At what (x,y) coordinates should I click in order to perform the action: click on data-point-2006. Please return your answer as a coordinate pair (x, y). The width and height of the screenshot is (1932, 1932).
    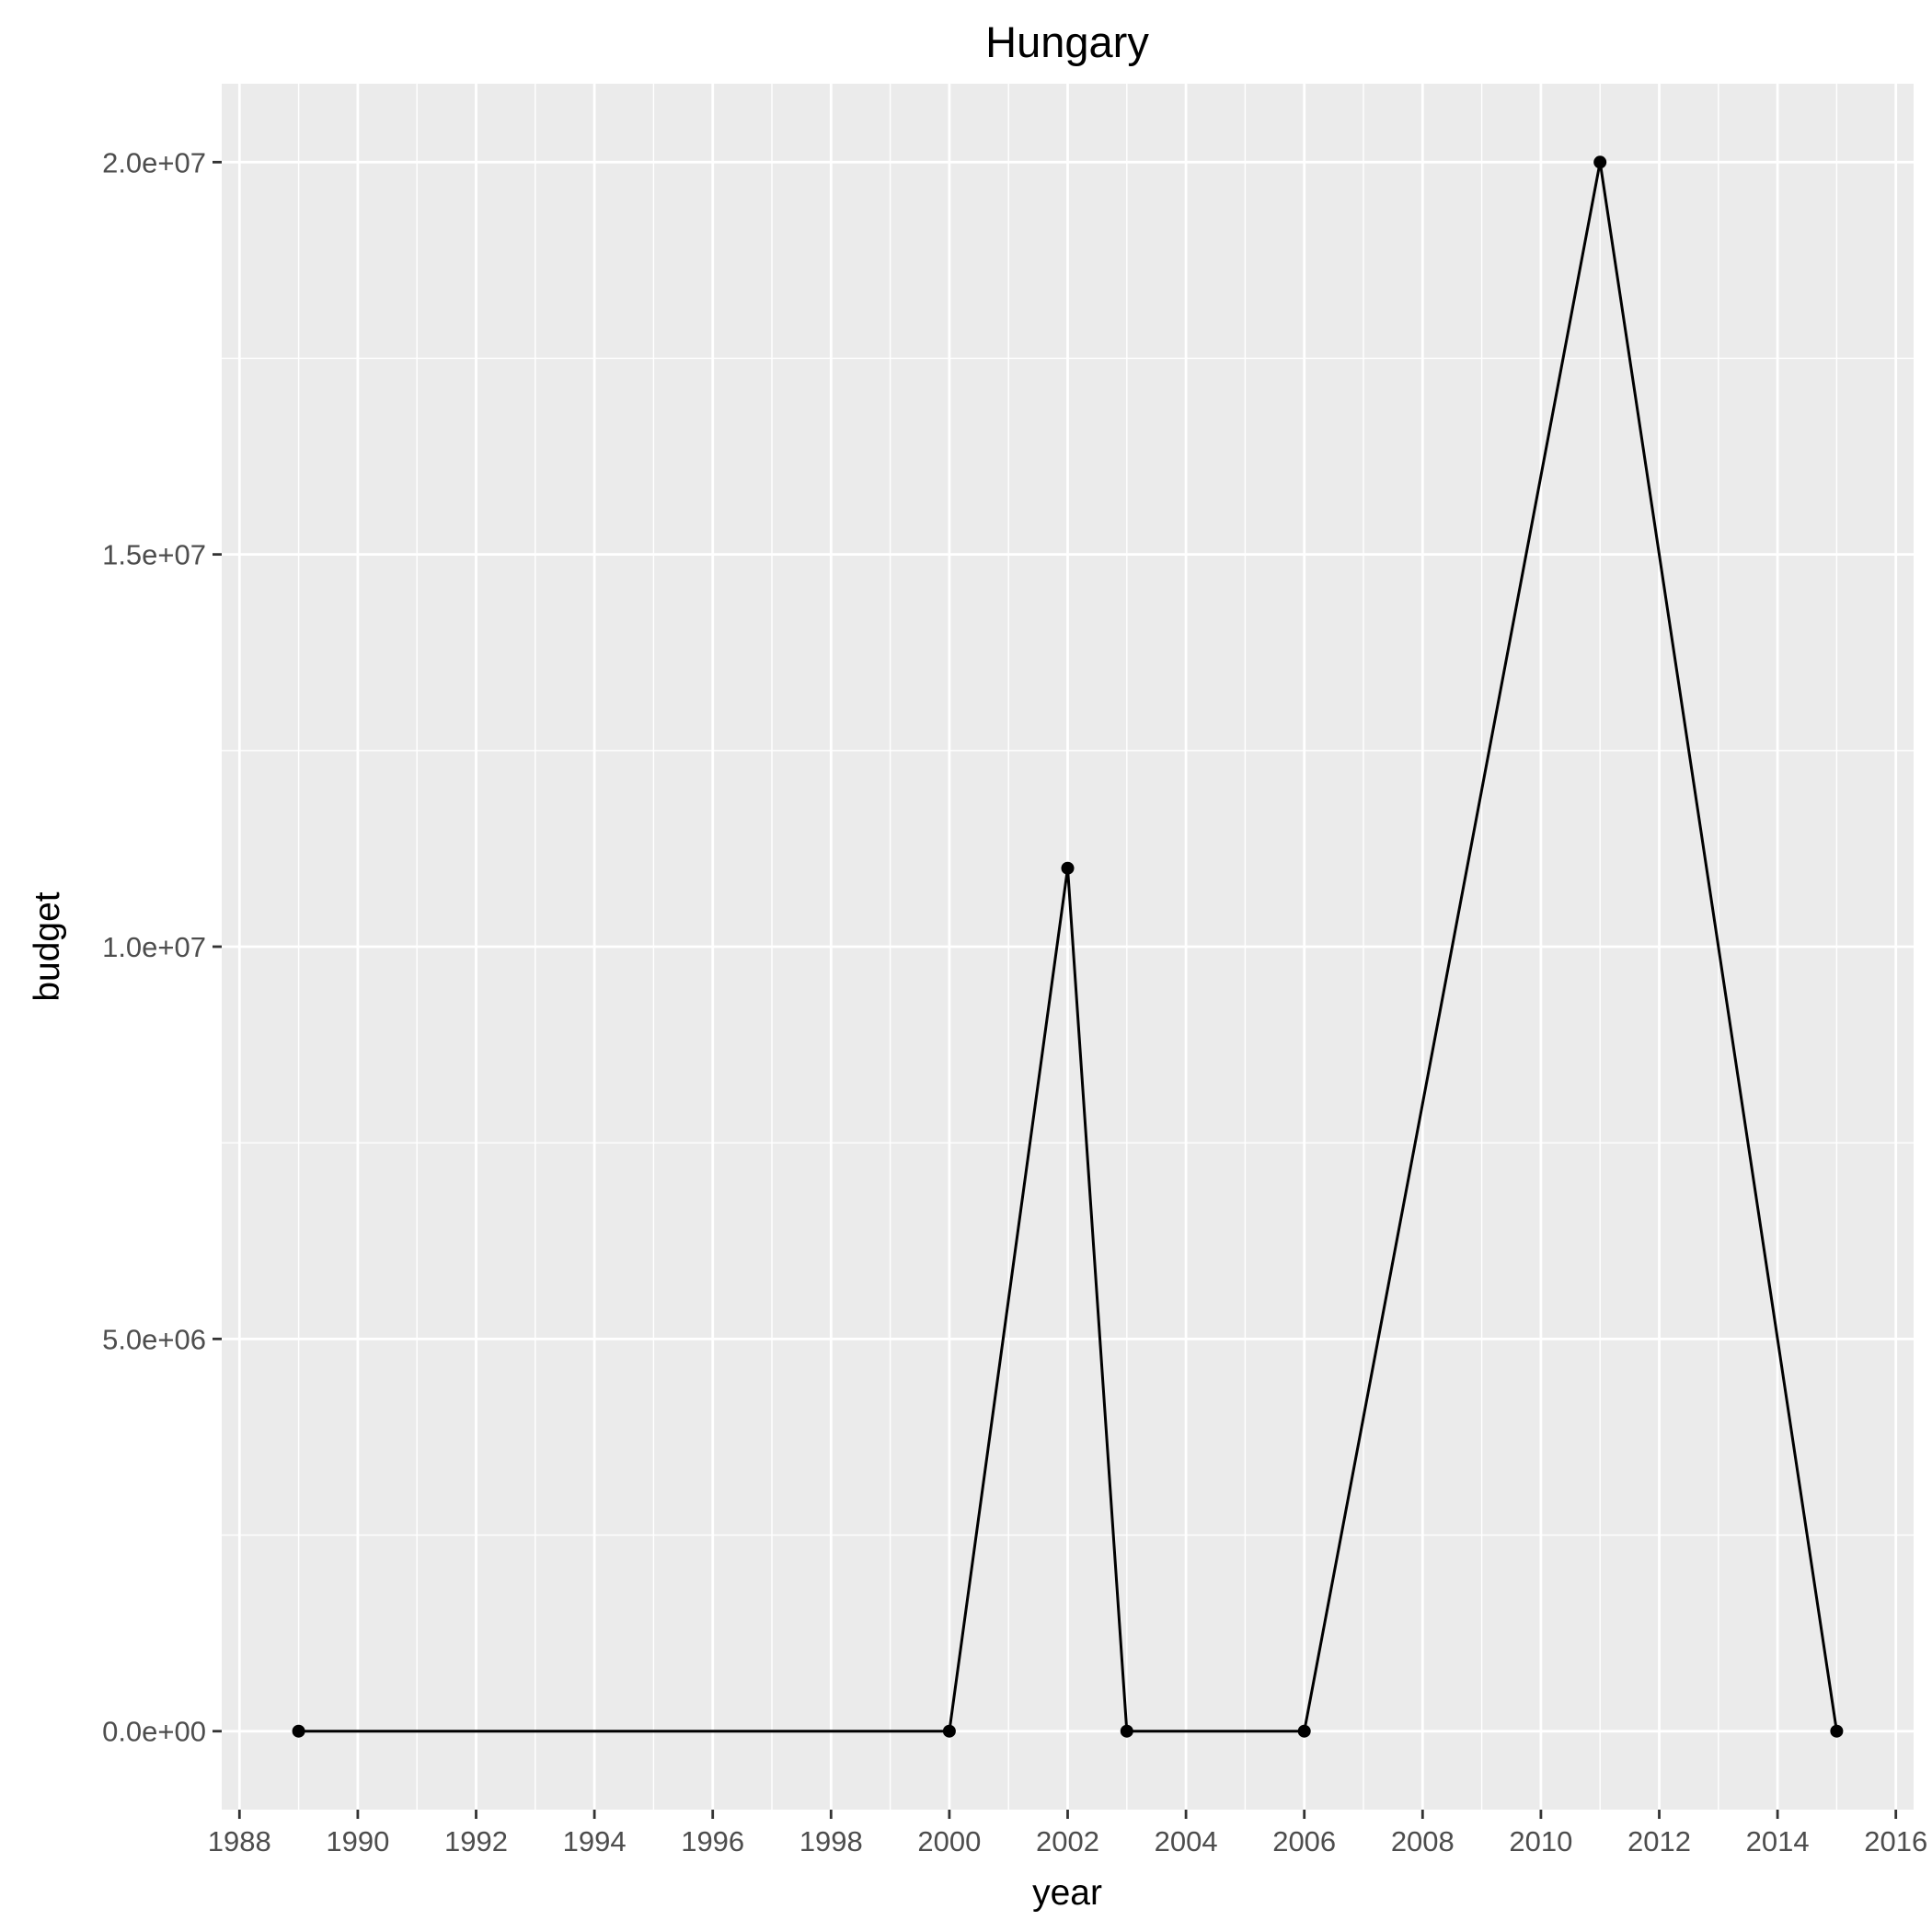
    Looking at the image, I should click on (1304, 1731).